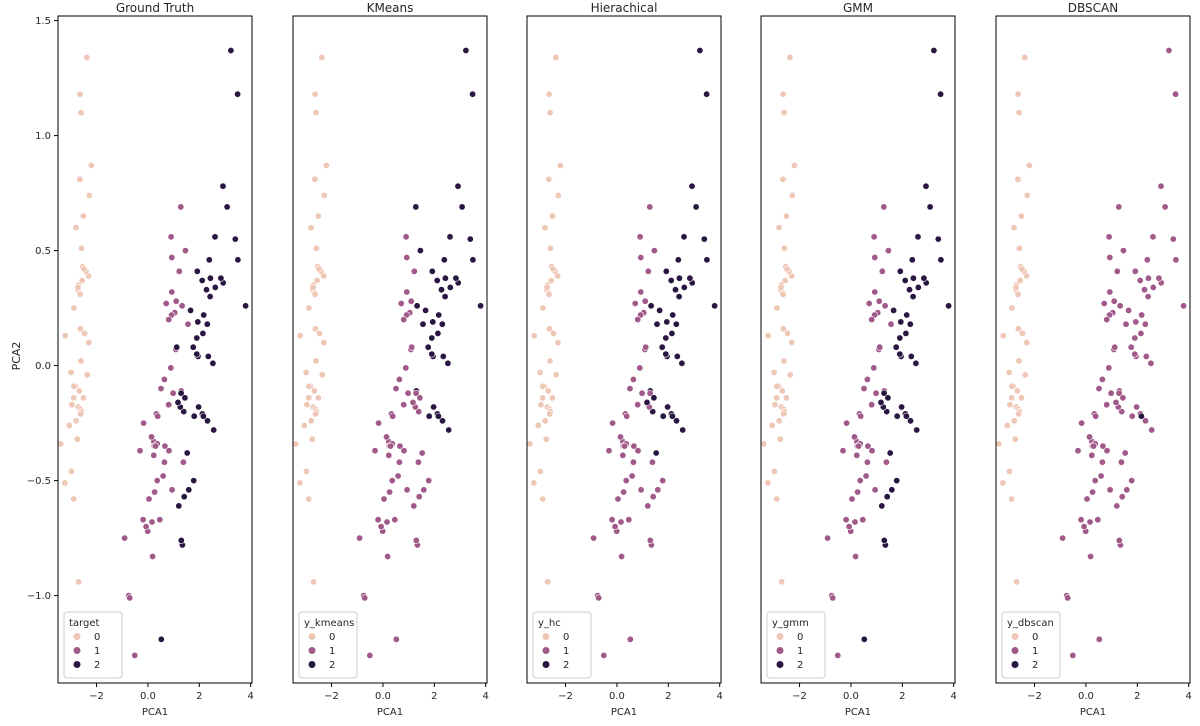 The width and height of the screenshot is (1200, 726). What do you see at coordinates (566, 665) in the screenshot?
I see `legend-label: 2` at bounding box center [566, 665].